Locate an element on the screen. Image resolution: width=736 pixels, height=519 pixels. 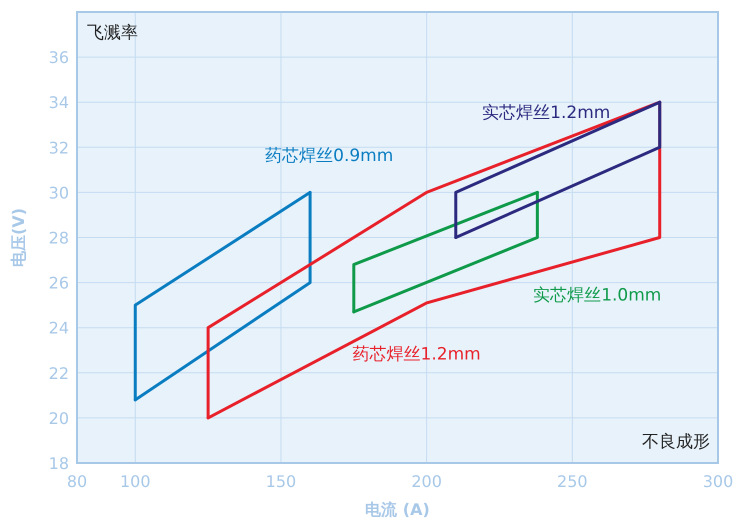
y-tick-label: 30 is located at coordinates (58, 192).